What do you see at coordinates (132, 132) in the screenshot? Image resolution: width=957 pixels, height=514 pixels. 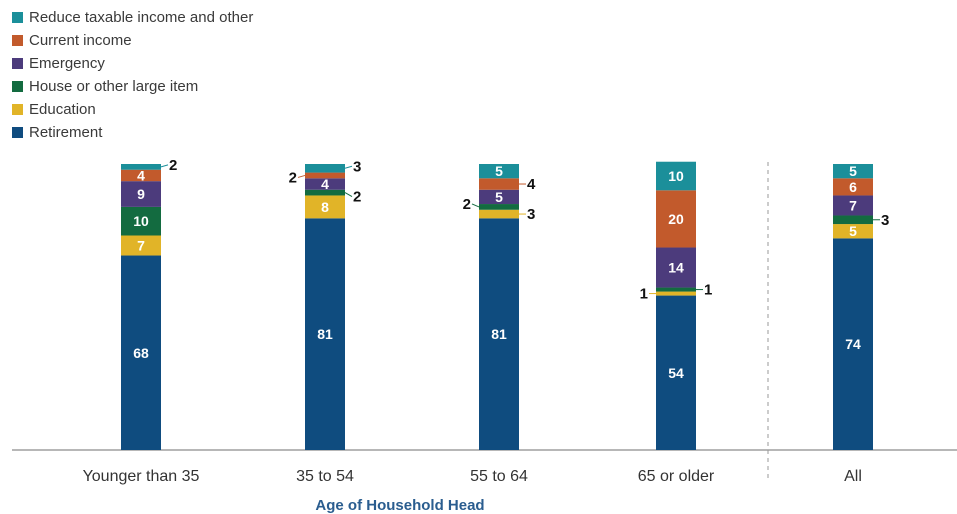 I see `legend-item-retirement: Retirement` at bounding box center [132, 132].